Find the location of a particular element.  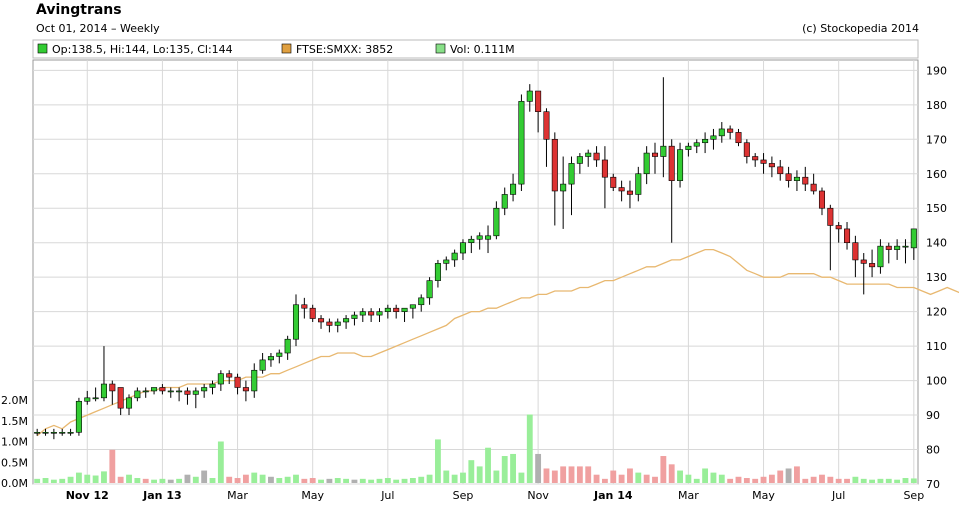

price-tick-label: 80 is located at coordinates (933, 450).